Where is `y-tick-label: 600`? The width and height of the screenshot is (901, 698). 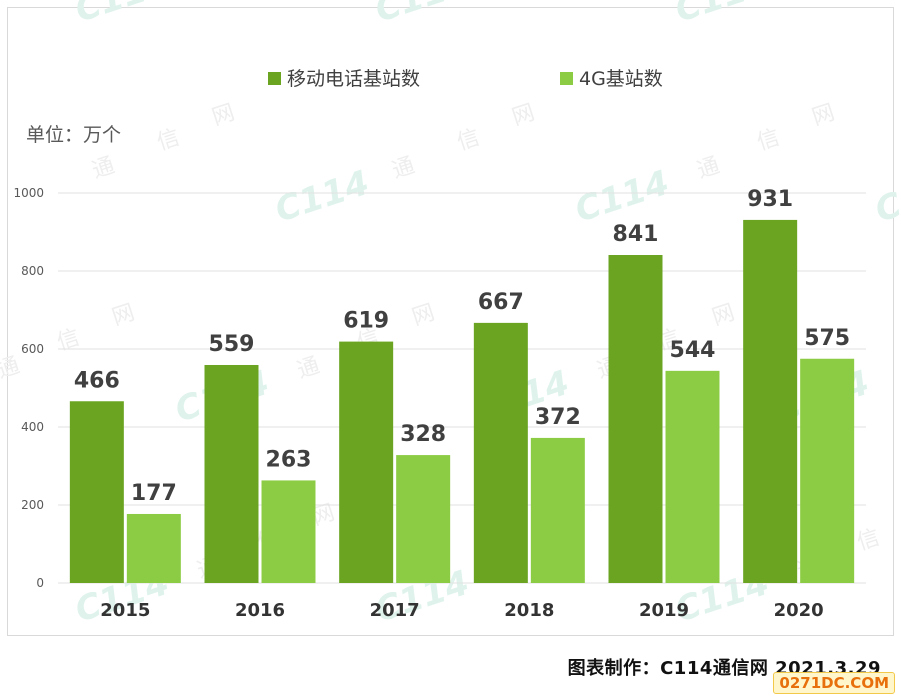 y-tick-label: 600 is located at coordinates (32, 349).